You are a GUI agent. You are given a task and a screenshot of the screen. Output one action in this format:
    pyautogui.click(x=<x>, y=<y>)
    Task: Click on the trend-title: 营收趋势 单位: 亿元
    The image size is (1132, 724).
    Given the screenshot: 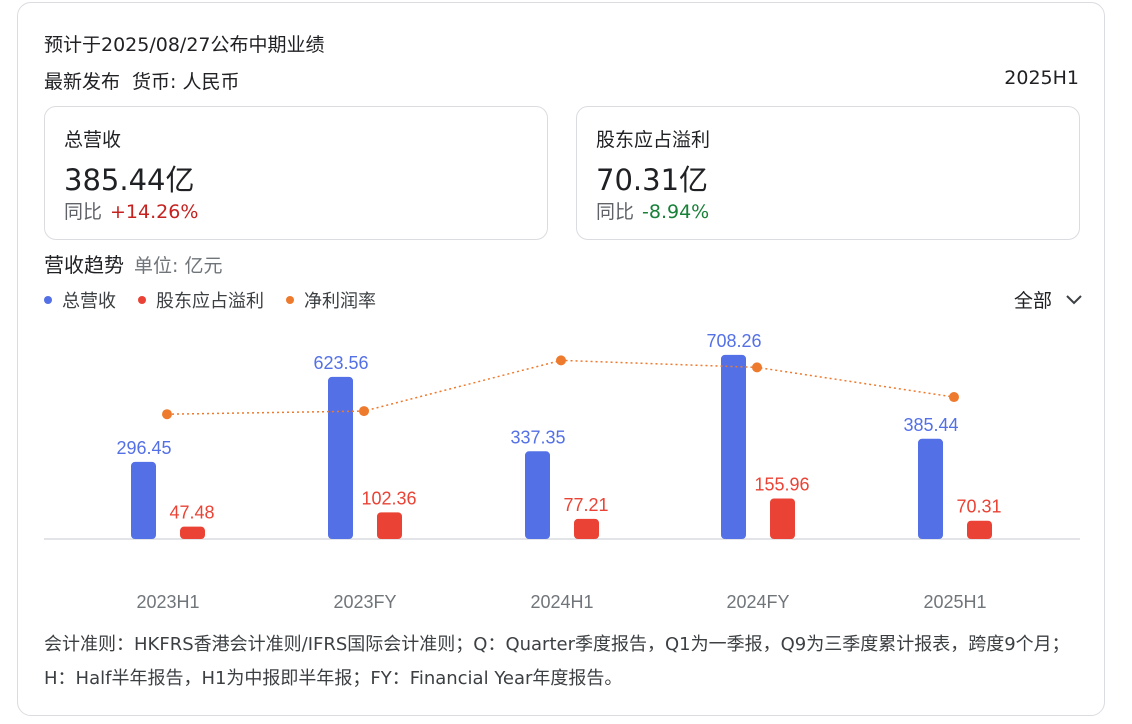 What is the action you would take?
    pyautogui.click(x=133, y=263)
    